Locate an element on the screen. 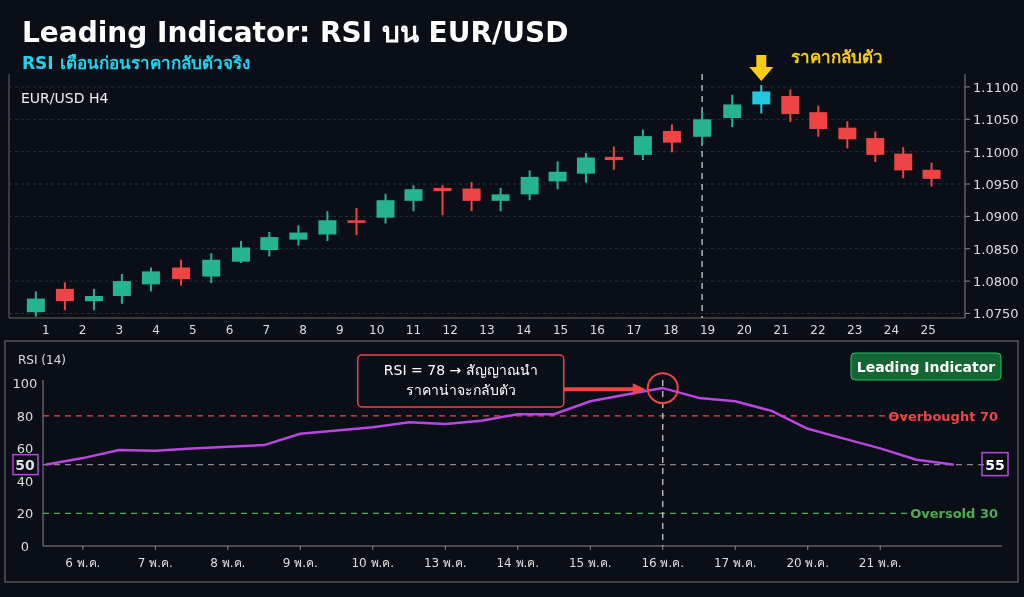 The height and width of the screenshot is (597, 1024). x-tick-label: 21 is located at coordinates (781, 330).